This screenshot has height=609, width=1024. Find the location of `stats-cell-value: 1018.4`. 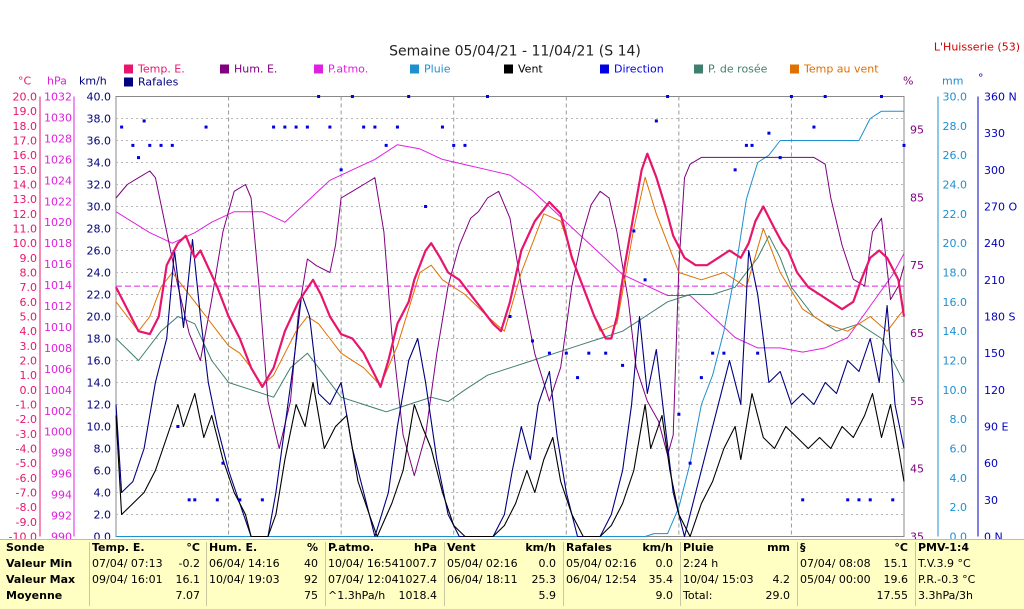

stats-cell-value: 1018.4 is located at coordinates (418, 595).